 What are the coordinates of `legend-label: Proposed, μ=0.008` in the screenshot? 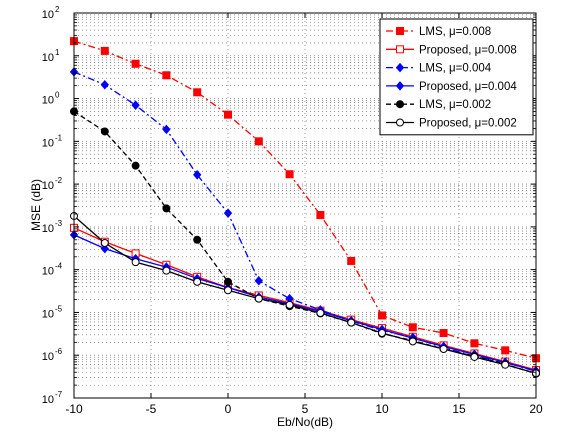 It's located at (468, 50).